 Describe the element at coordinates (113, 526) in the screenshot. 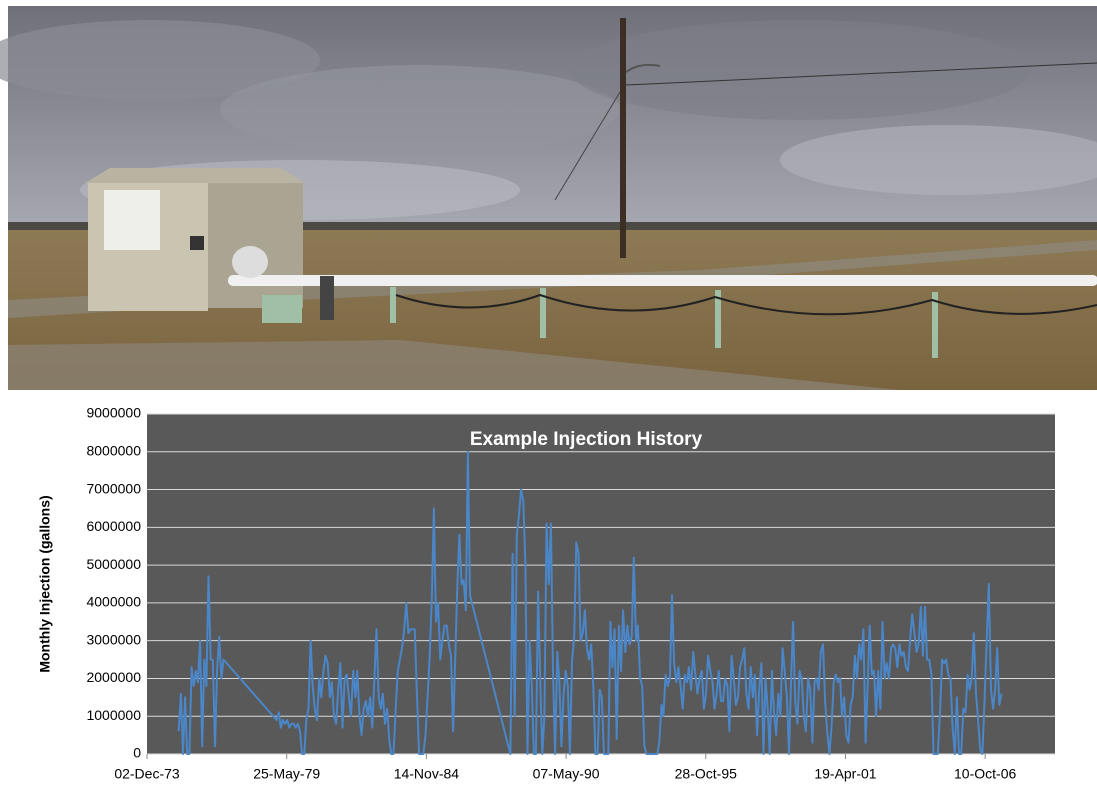

I see `y-tick-label: 6000000` at that location.